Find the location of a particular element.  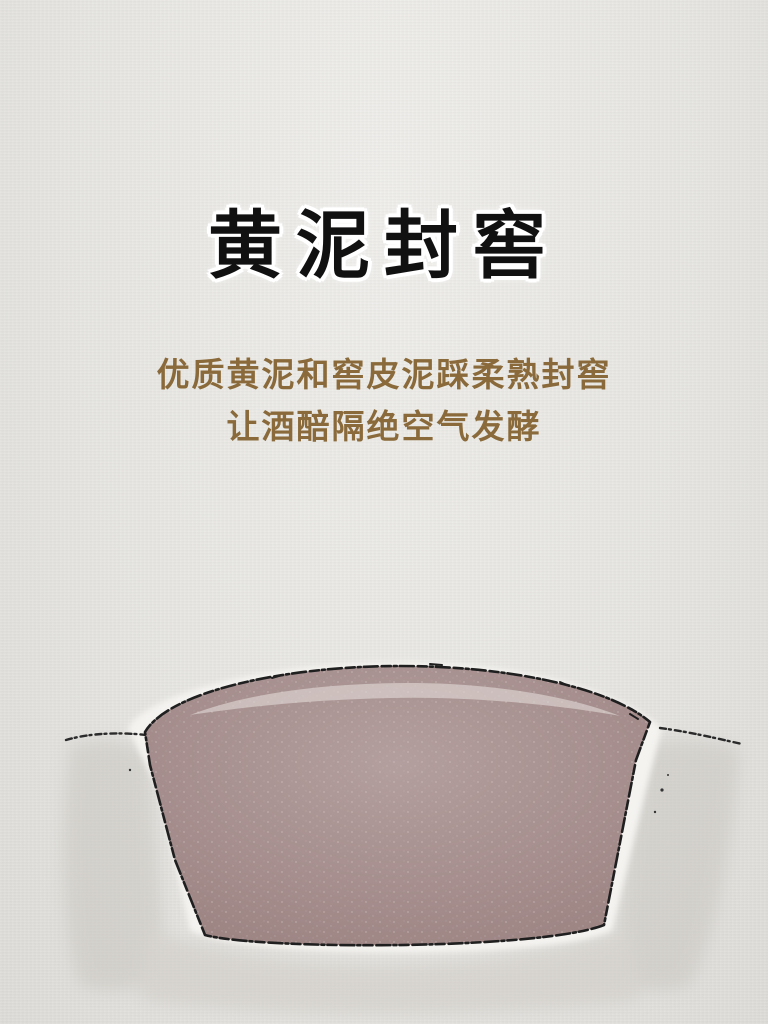

page-title: 黄泥封窖 is located at coordinates (384, 246).